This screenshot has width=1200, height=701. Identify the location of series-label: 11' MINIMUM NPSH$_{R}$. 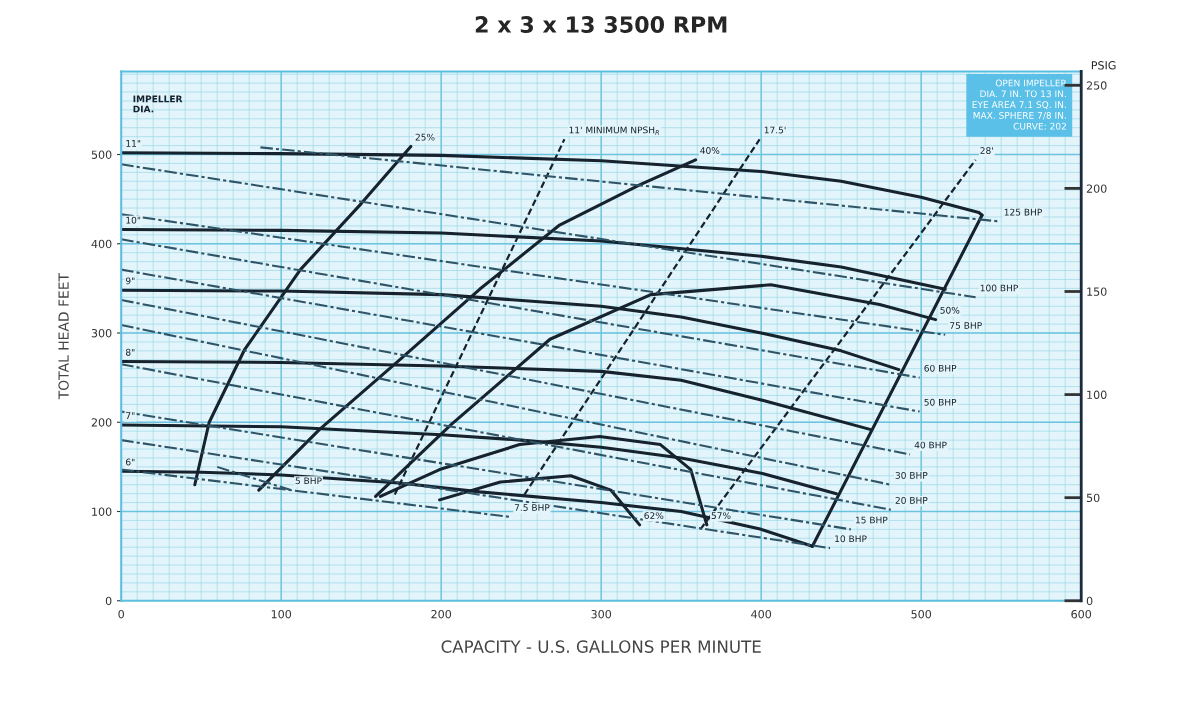
(614, 130).